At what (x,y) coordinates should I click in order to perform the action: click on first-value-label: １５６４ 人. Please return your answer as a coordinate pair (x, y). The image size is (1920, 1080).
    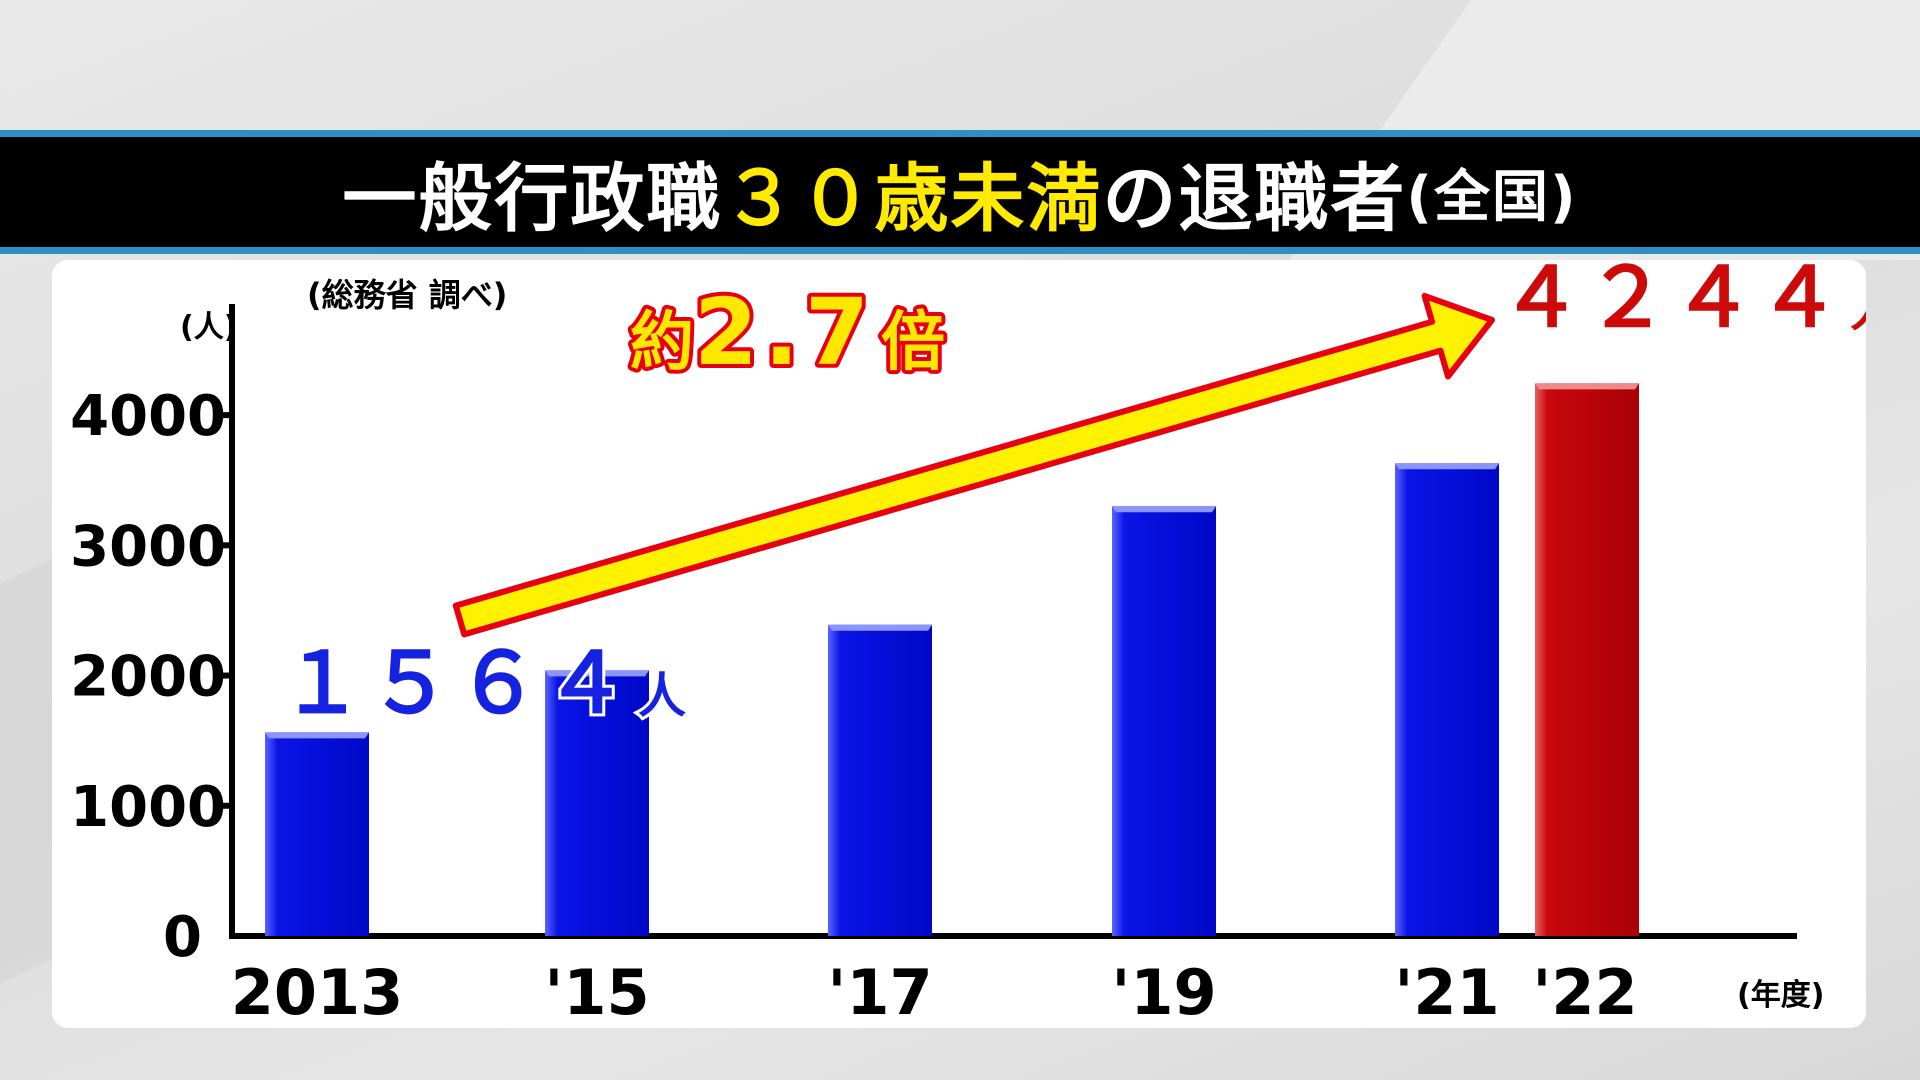
    Looking at the image, I should click on (485, 683).